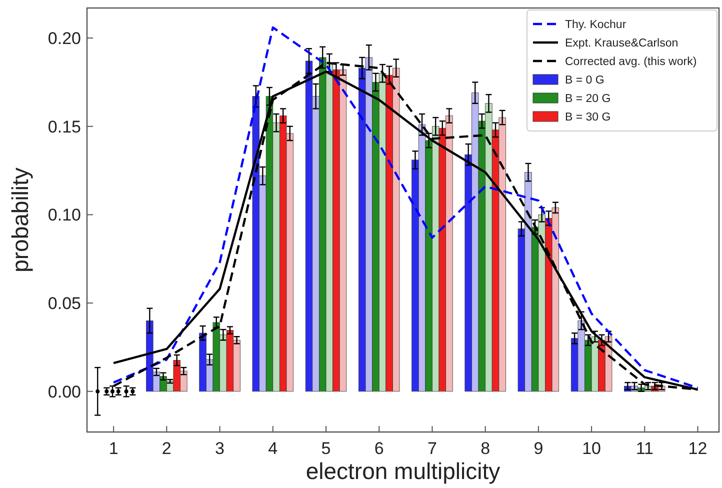 Image resolution: width=722 pixels, height=488 pixels. What do you see at coordinates (595, 25) in the screenshot?
I see `legend-label: Thy. Kochur` at bounding box center [595, 25].